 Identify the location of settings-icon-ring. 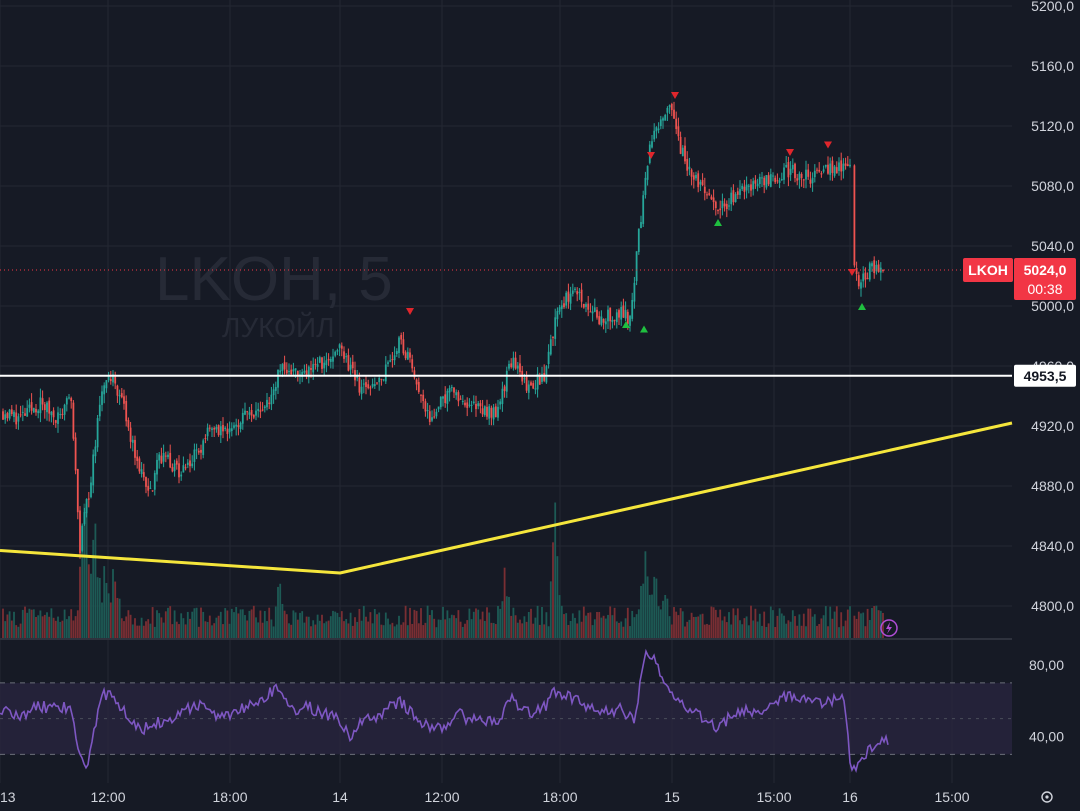
(1047, 797).